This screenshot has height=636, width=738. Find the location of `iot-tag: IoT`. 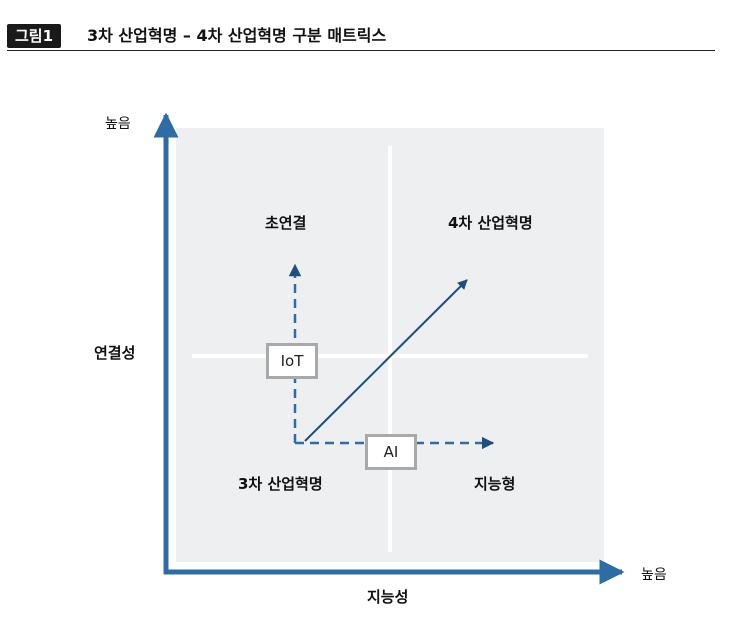

iot-tag: IoT is located at coordinates (292, 361).